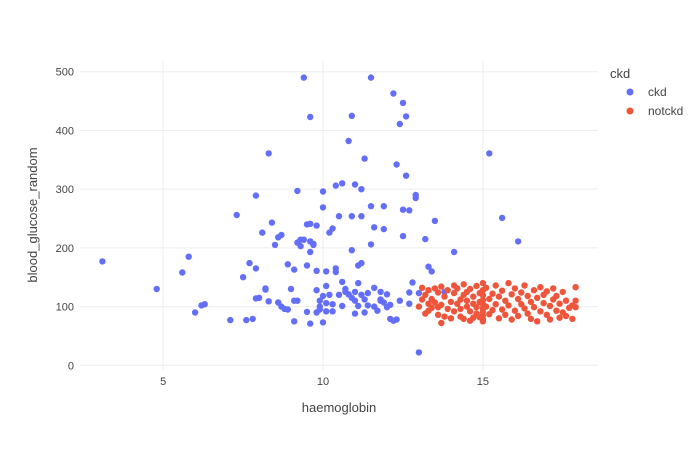 Image resolution: width=700 pixels, height=450 pixels. I want to click on legend-item-notckd: notckd, so click(655, 111).